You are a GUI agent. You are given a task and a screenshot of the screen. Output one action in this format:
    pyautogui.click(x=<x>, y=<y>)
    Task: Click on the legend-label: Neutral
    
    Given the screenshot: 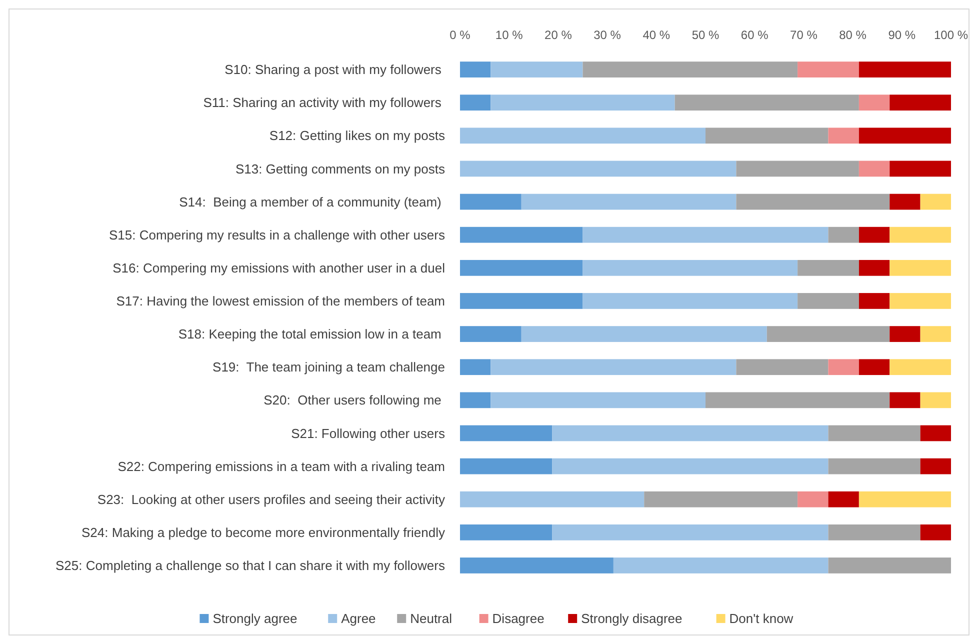 What is the action you would take?
    pyautogui.click(x=431, y=618)
    